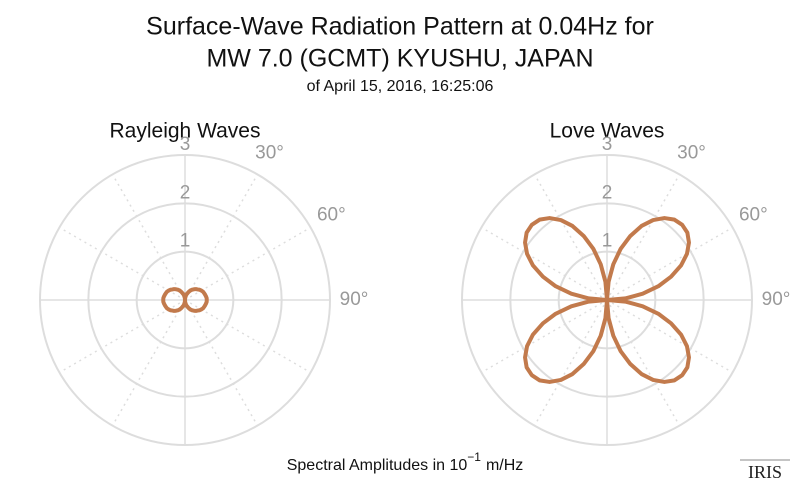  What do you see at coordinates (377, 465) in the screenshot?
I see `footer-text: Spectral Amplitudes in 10` at bounding box center [377, 465].